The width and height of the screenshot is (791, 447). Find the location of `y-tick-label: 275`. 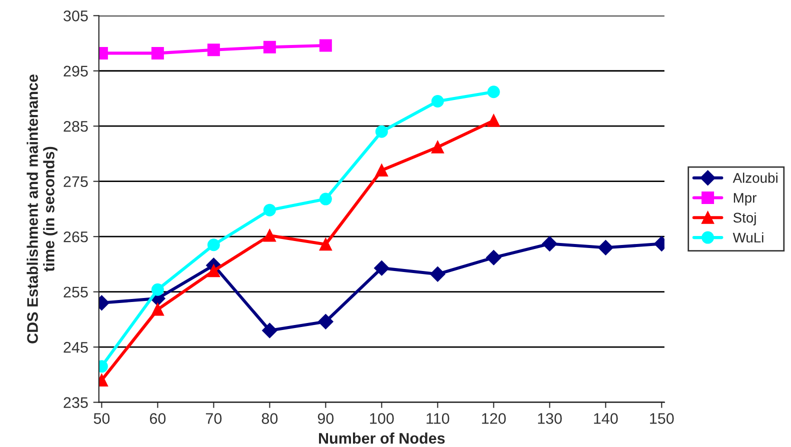

y-tick-label: 275 is located at coordinates (76, 182).